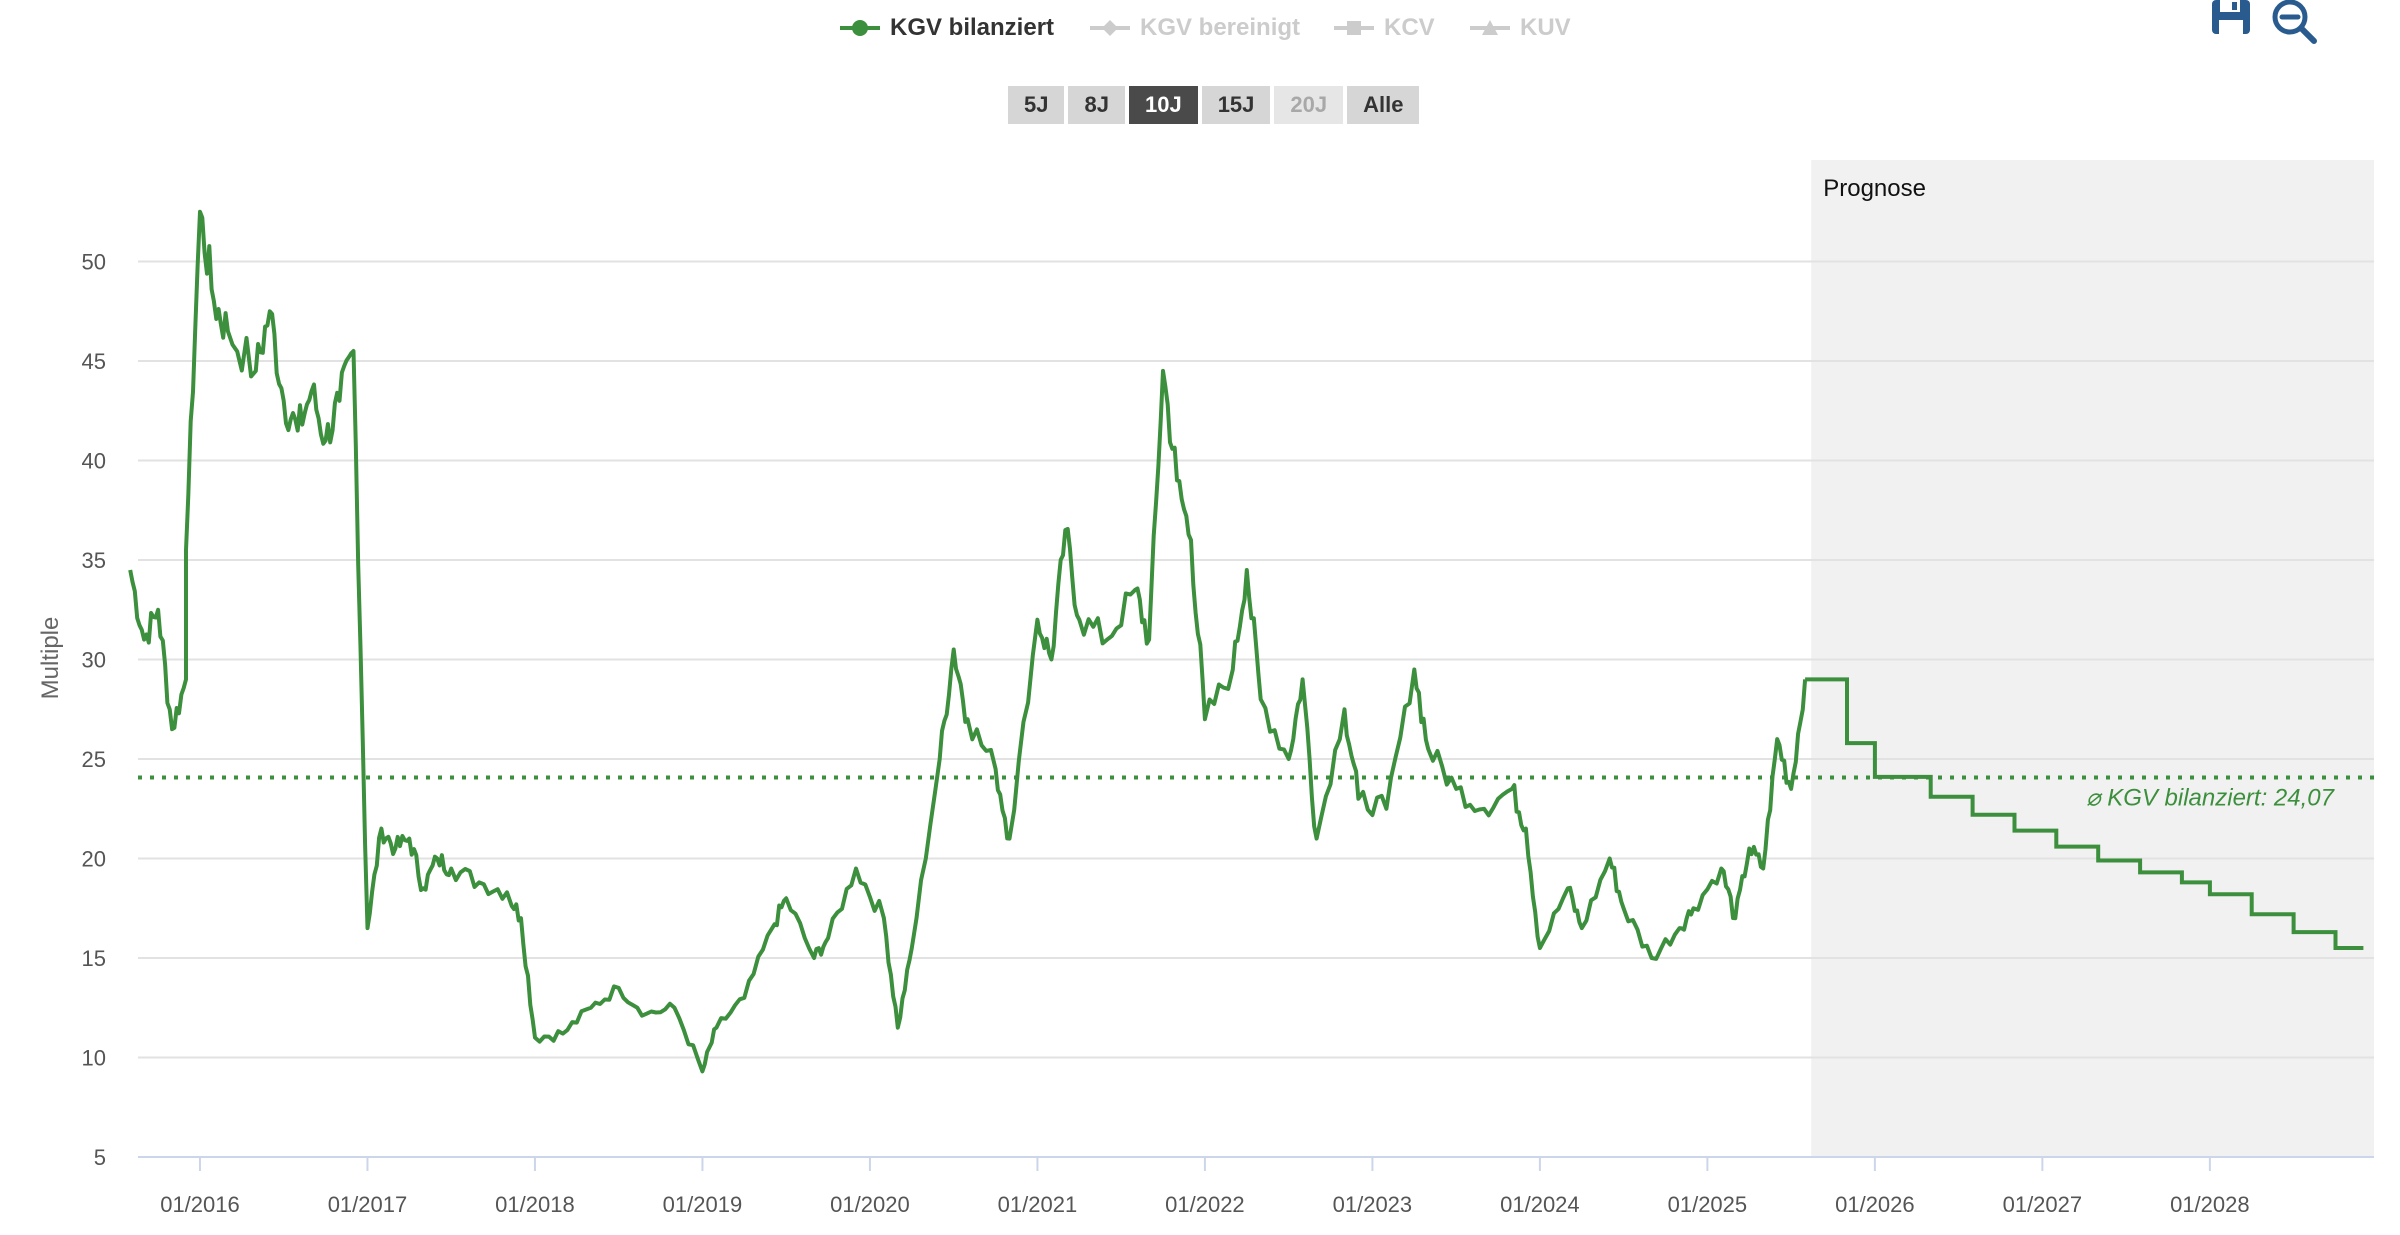 The height and width of the screenshot is (1235, 2400). Describe the element at coordinates (2264, 23) in the screenshot. I see `chart-tools` at that location.